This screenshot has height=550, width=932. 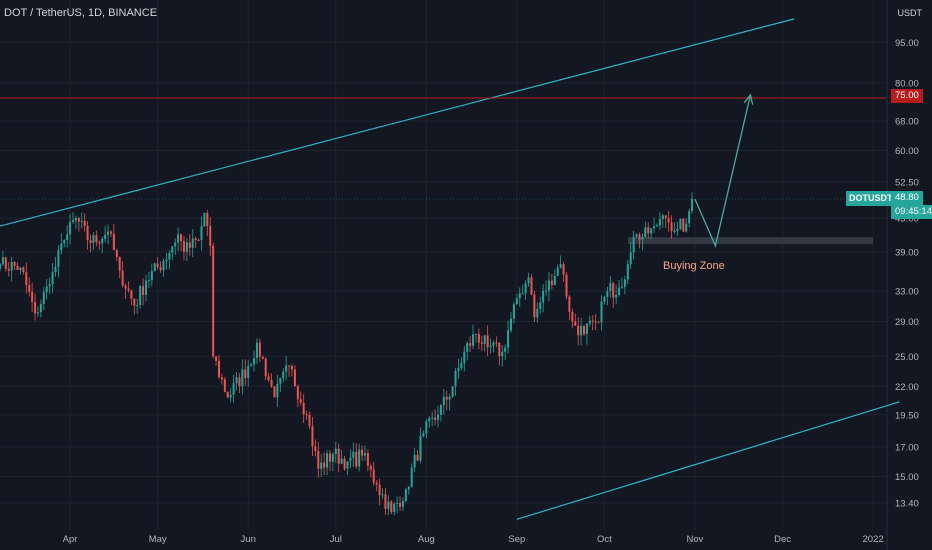 What do you see at coordinates (907, 322) in the screenshot?
I see `y-tick-label: 29.00` at bounding box center [907, 322].